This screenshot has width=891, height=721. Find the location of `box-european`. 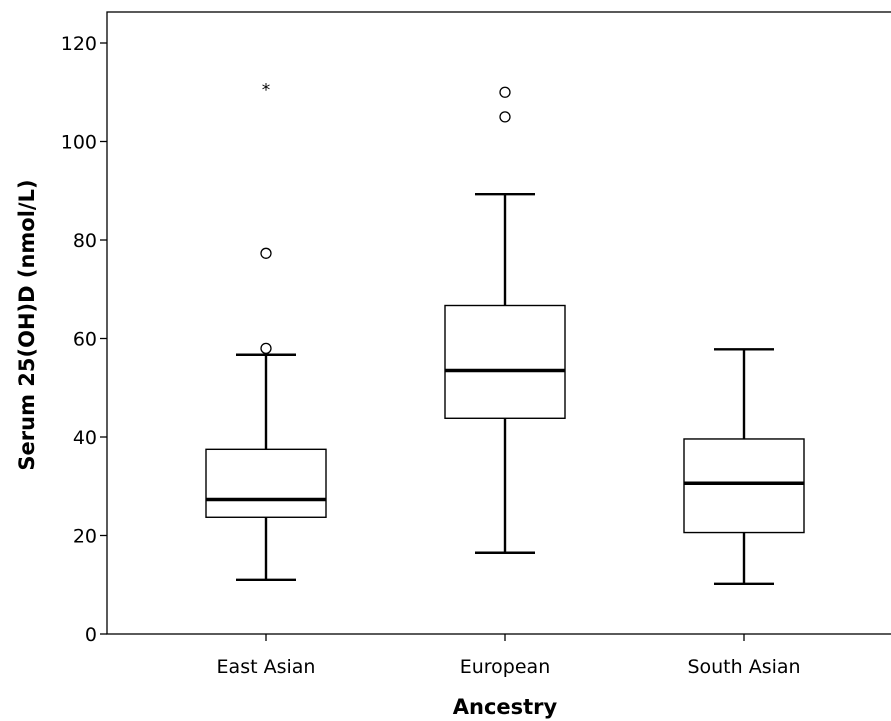

box-european is located at coordinates (505, 320).